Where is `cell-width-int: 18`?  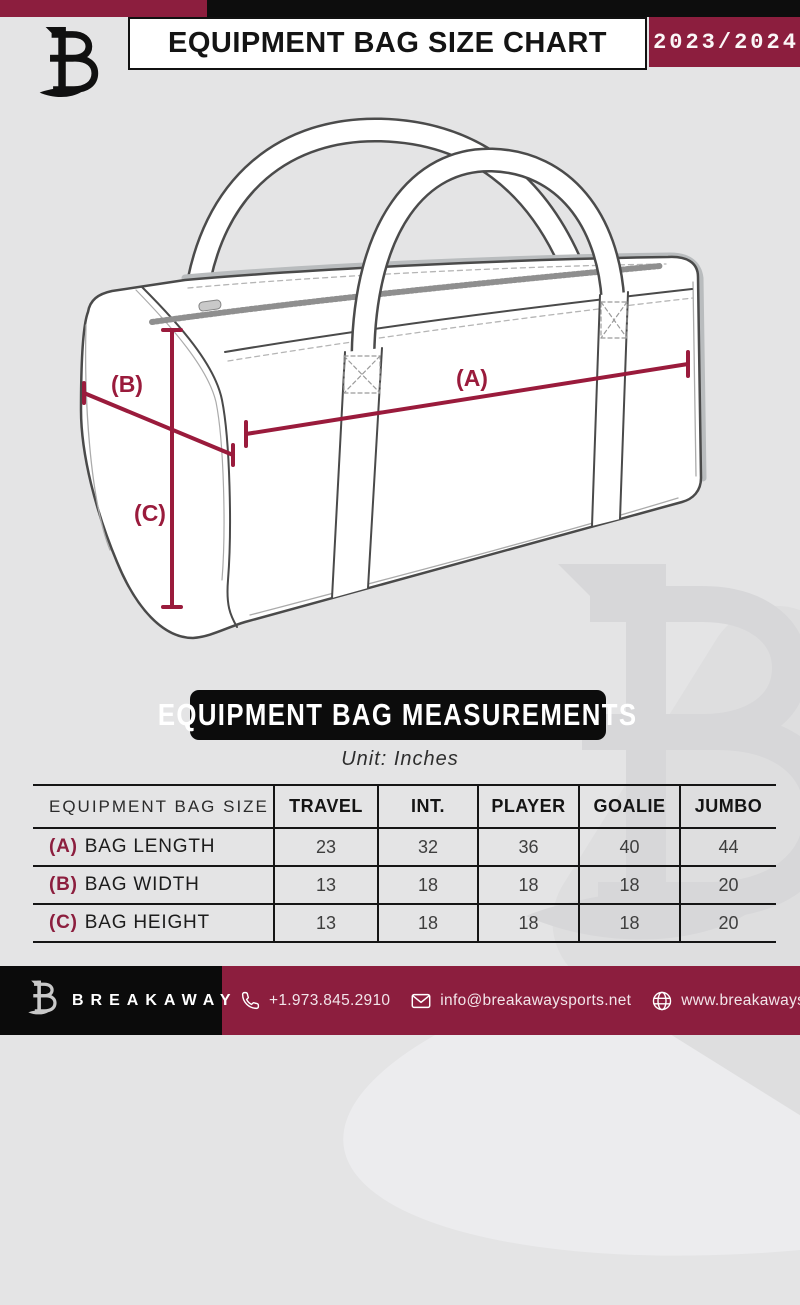
cell-width-int: 18 is located at coordinates (427, 885).